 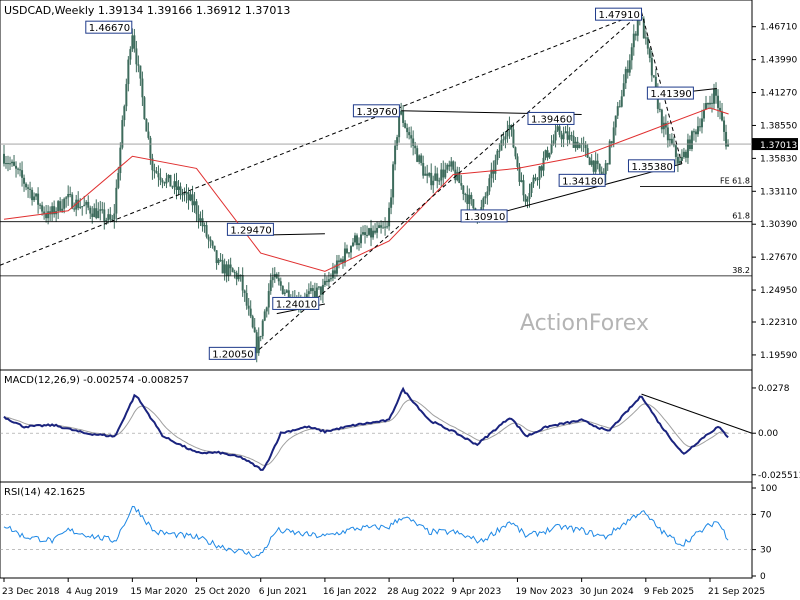 What do you see at coordinates (581, 191) in the screenshot?
I see `range-lower` at bounding box center [581, 191].